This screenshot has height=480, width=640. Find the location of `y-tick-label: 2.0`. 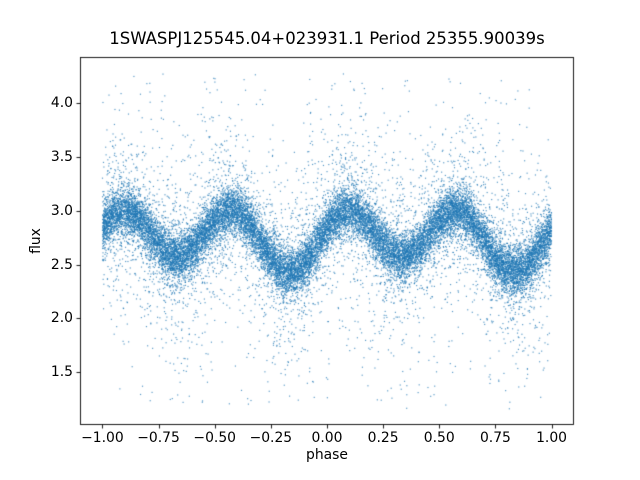

y-tick-label: 2.0 is located at coordinates (61, 318).